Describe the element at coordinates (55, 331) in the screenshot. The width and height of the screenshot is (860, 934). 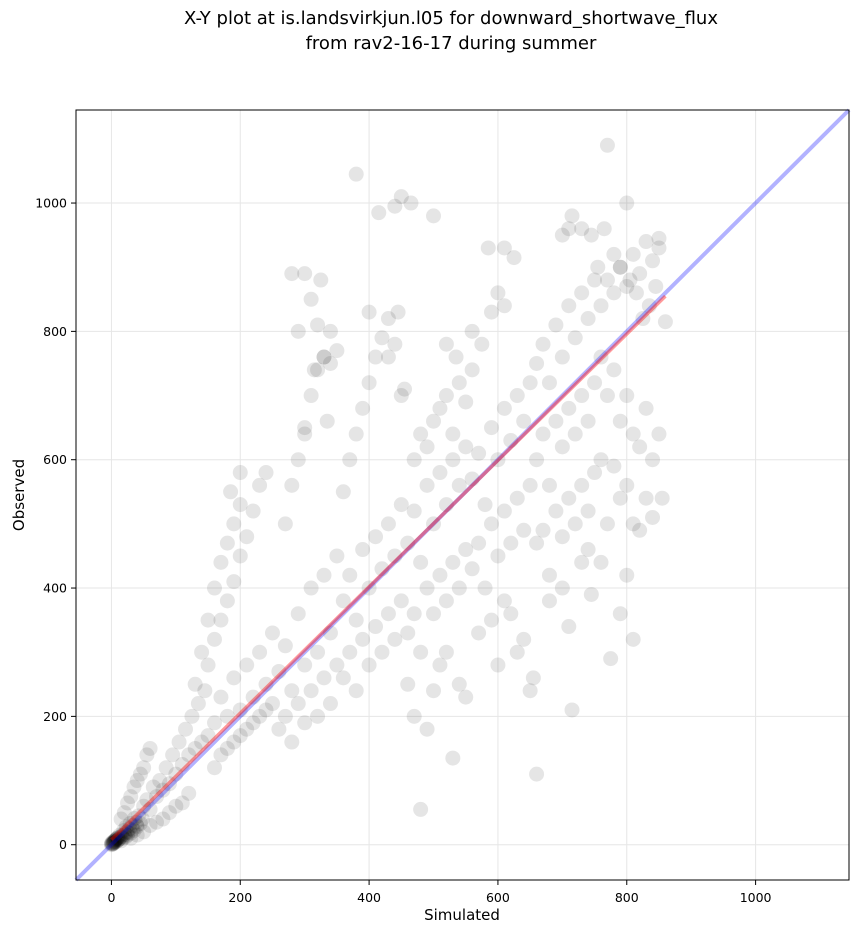
I see `y-tick-label-4: 800` at that location.